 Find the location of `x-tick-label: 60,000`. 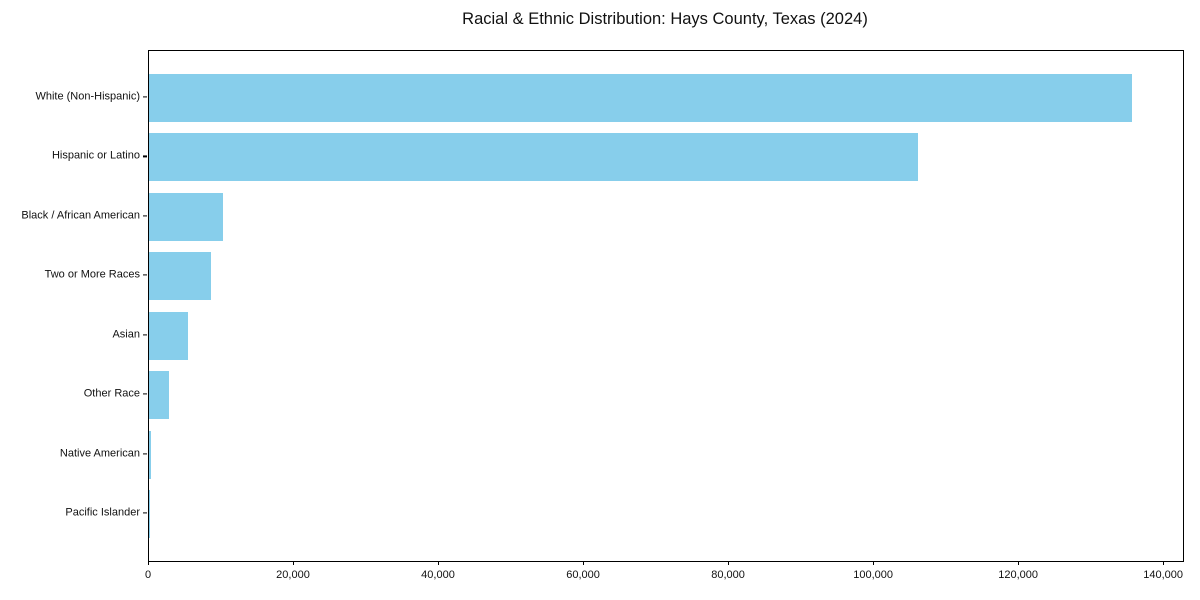

x-tick-label: 60,000 is located at coordinates (583, 575).